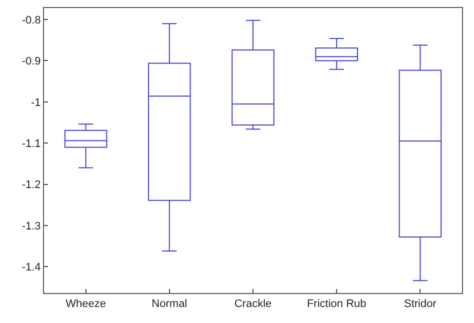 This screenshot has width=474, height=323. Describe the element at coordinates (420, 304) in the screenshot. I see `x-tick-label: Stridor` at that location.